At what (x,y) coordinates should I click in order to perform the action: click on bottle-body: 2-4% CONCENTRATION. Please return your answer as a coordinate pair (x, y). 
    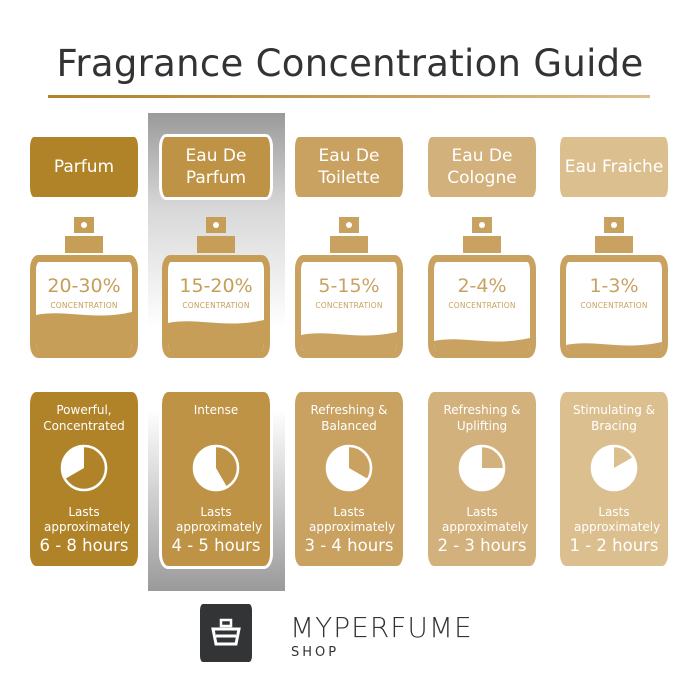
    Looking at the image, I should click on (482, 306).